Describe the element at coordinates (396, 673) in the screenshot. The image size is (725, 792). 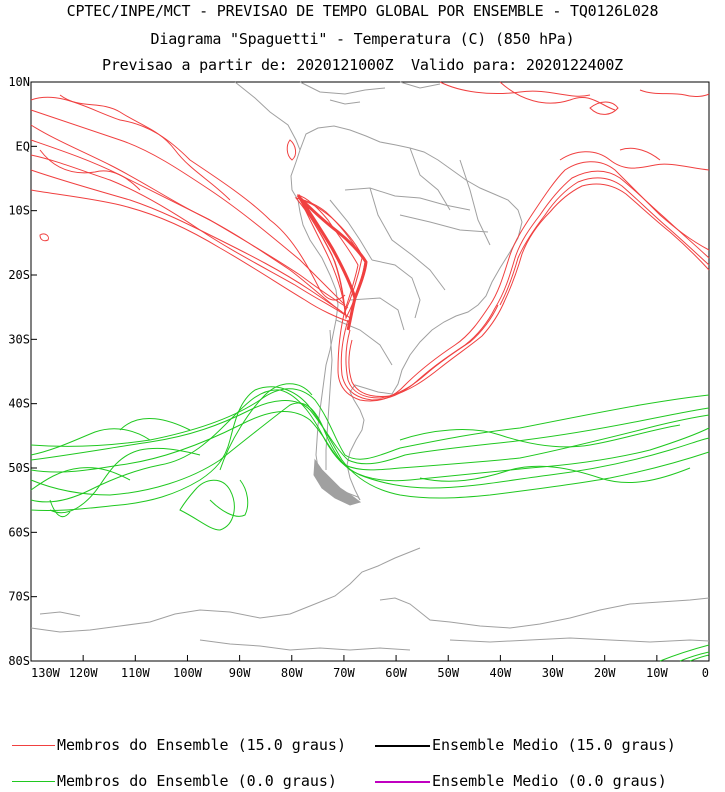
I see `lon-tick-label: 60W` at that location.